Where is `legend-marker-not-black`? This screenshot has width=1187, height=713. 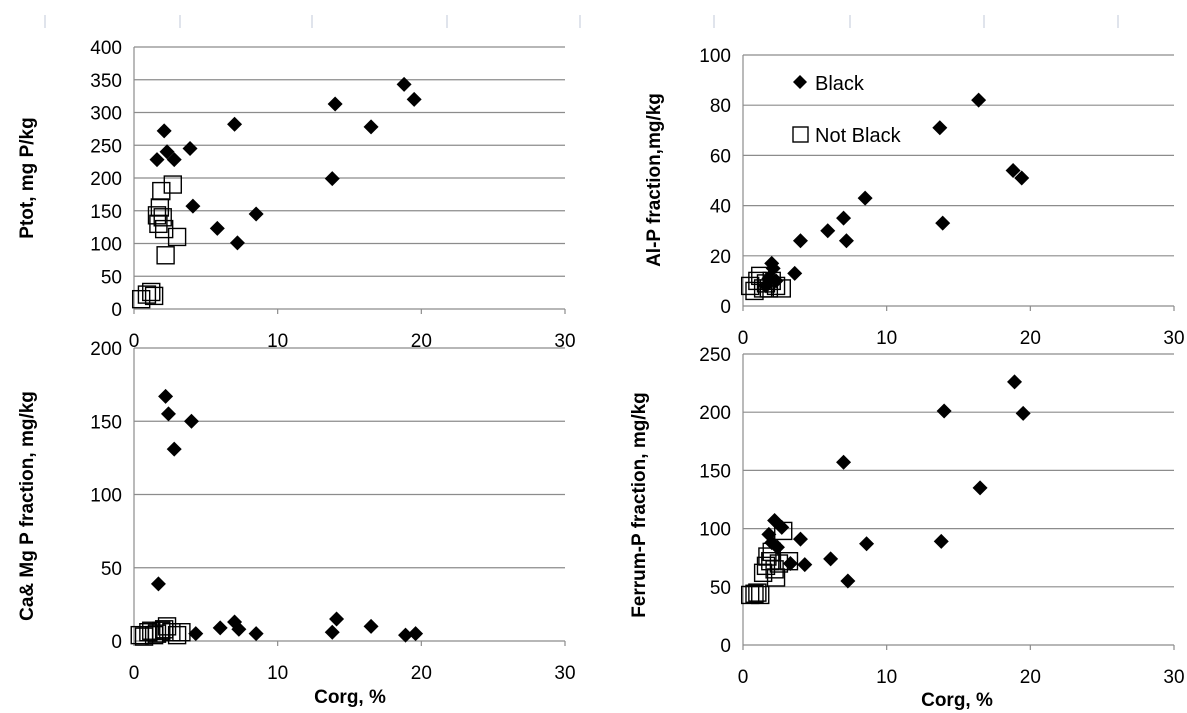
legend-marker-not-black is located at coordinates (800, 134).